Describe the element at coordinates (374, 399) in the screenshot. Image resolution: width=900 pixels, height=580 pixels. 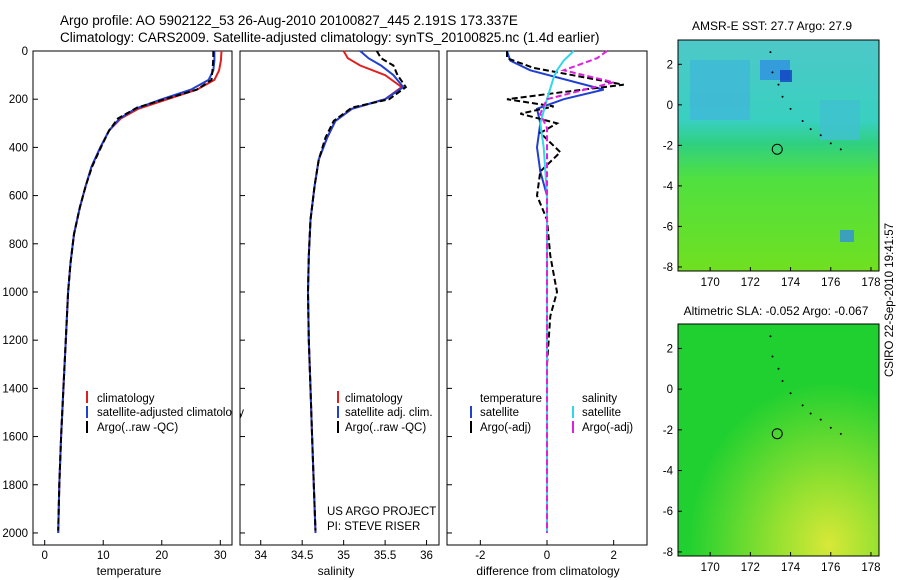
I see `legend-clim-label: climatology` at that location.